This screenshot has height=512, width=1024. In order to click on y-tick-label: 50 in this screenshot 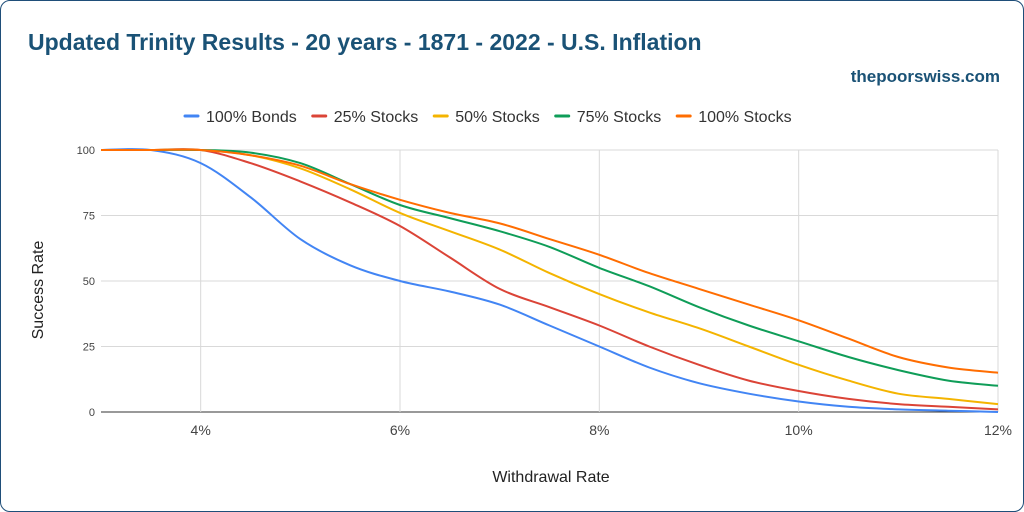, I will do `click(89, 282)`.